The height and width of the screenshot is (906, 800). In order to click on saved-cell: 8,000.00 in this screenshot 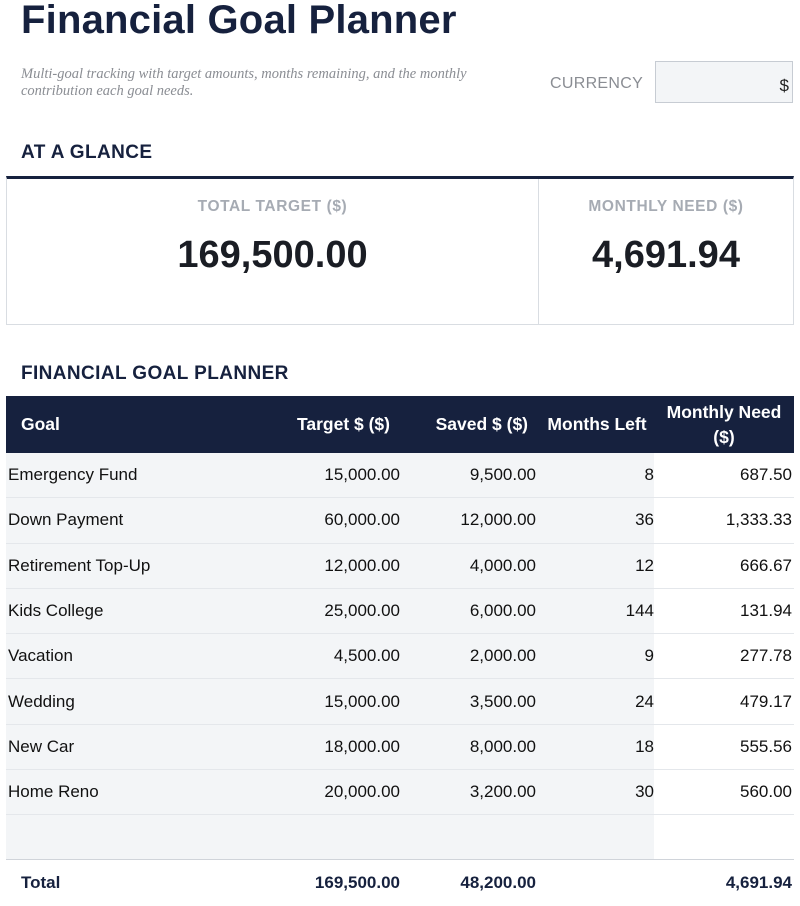, I will do `click(471, 747)`.